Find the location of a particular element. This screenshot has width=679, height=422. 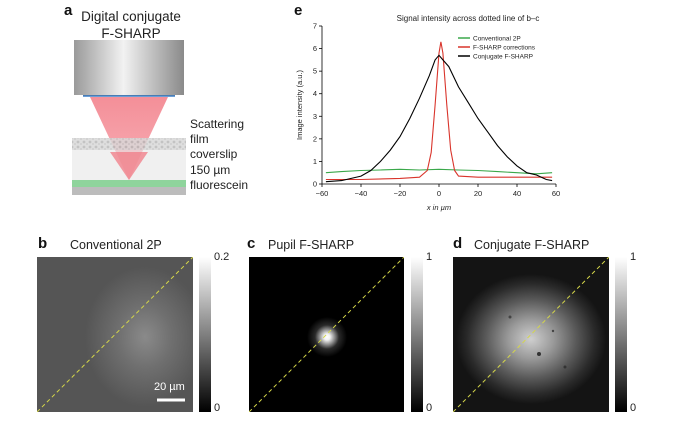

pupil-fsharp-image is located at coordinates (326, 334).